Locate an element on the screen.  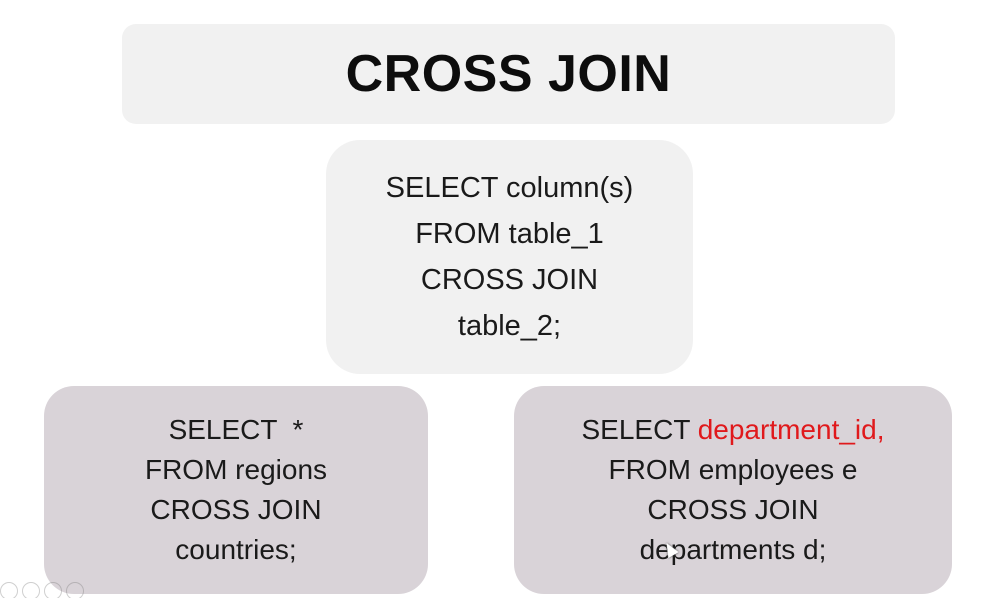
example-left-line: CROSS JOIN is located at coordinates (236, 509).